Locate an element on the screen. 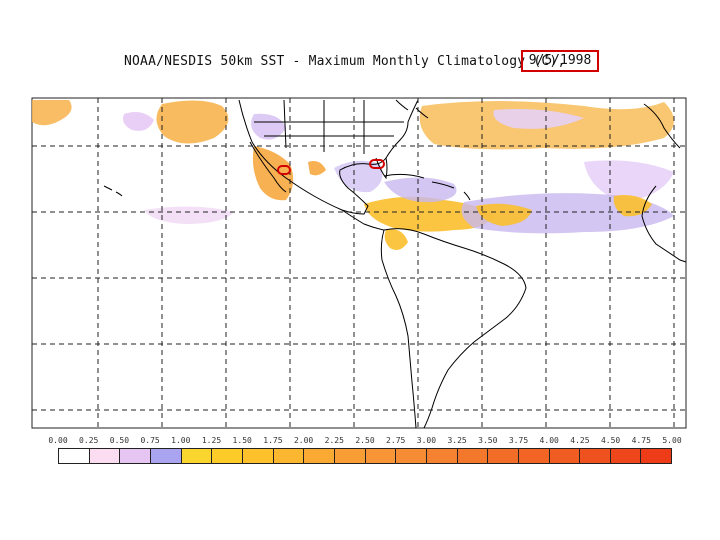 The image size is (720, 540). scale-bar is located at coordinates (365, 456).